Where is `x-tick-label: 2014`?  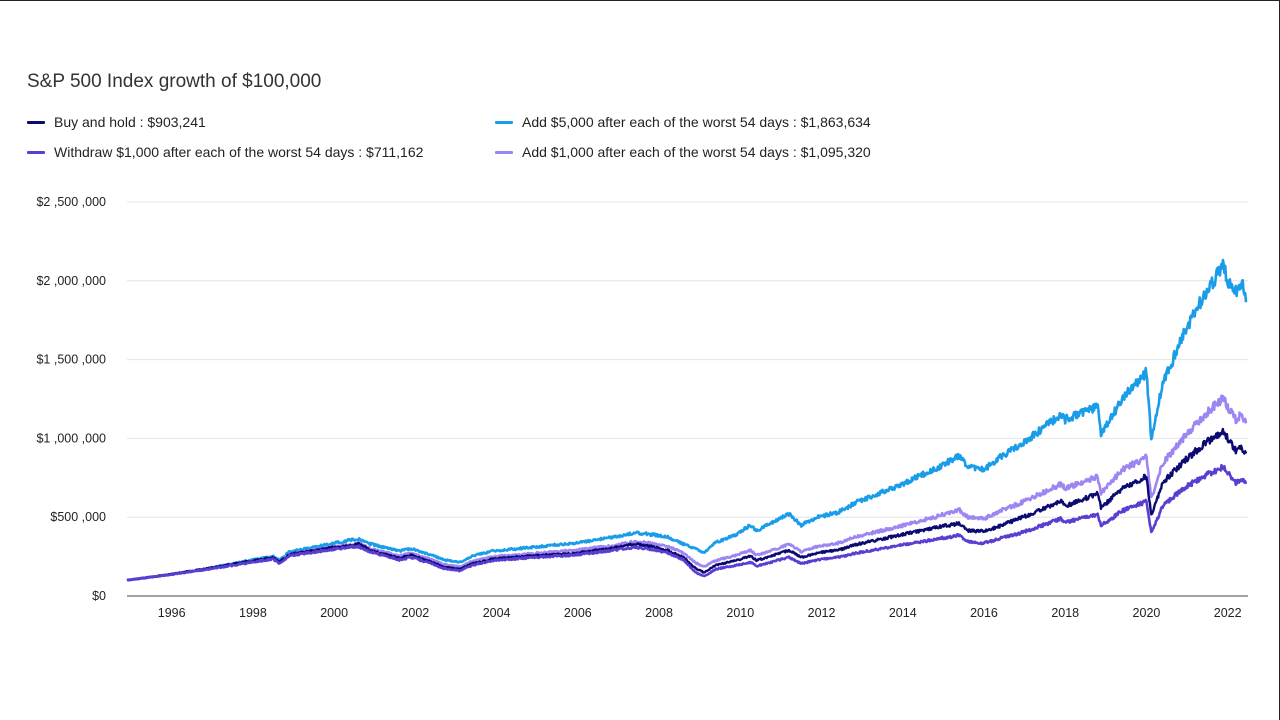
x-tick-label: 2014 is located at coordinates (903, 613).